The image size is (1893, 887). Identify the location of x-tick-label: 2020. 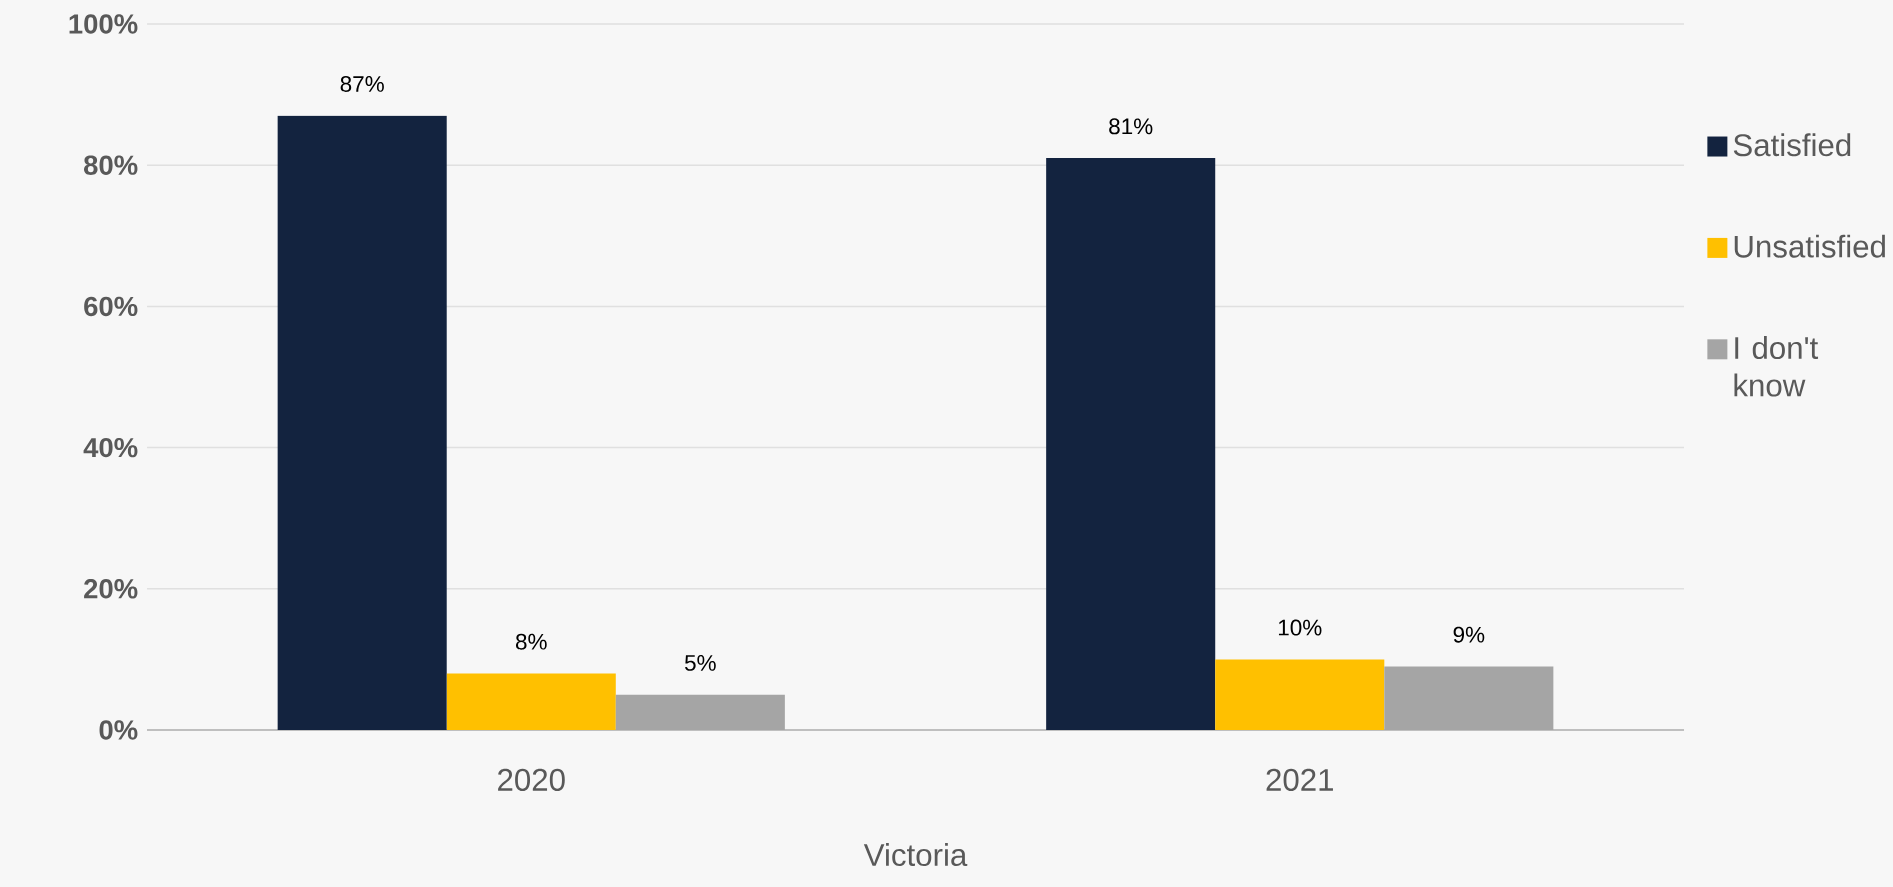
(531, 779).